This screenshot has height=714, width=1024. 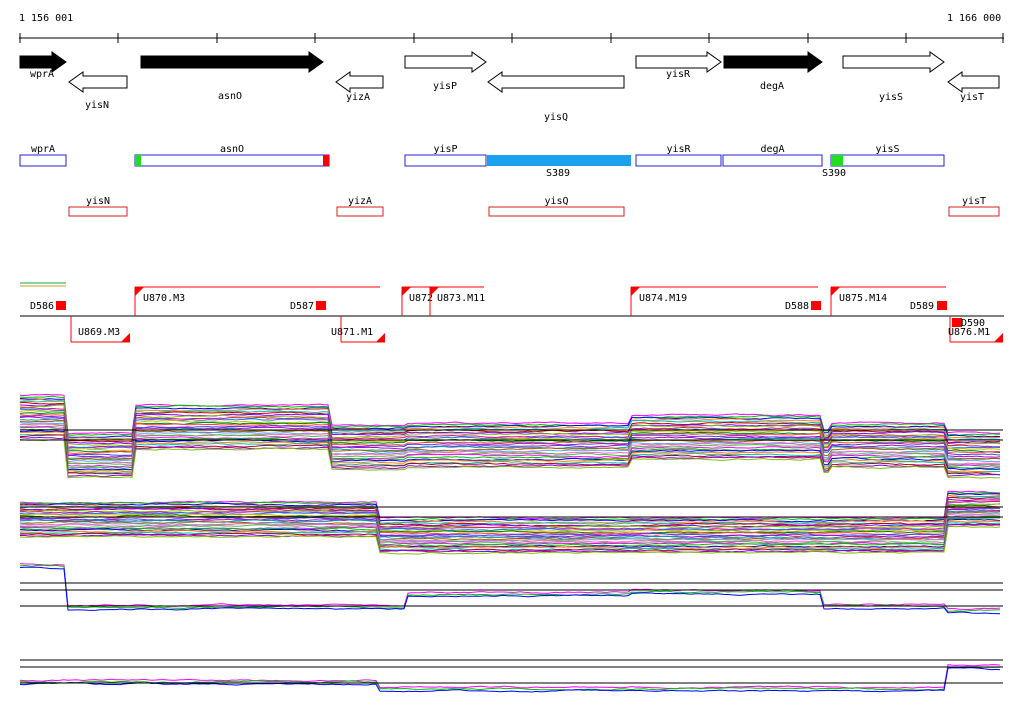 What do you see at coordinates (556, 82) in the screenshot?
I see `gene-arrow-yisQ` at bounding box center [556, 82].